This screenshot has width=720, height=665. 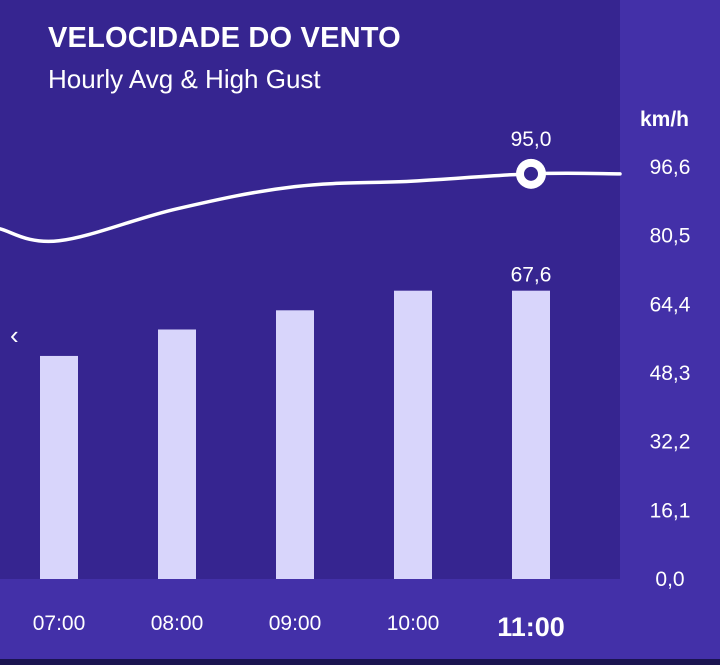 I want to click on bar-07:00, so click(x=59, y=467).